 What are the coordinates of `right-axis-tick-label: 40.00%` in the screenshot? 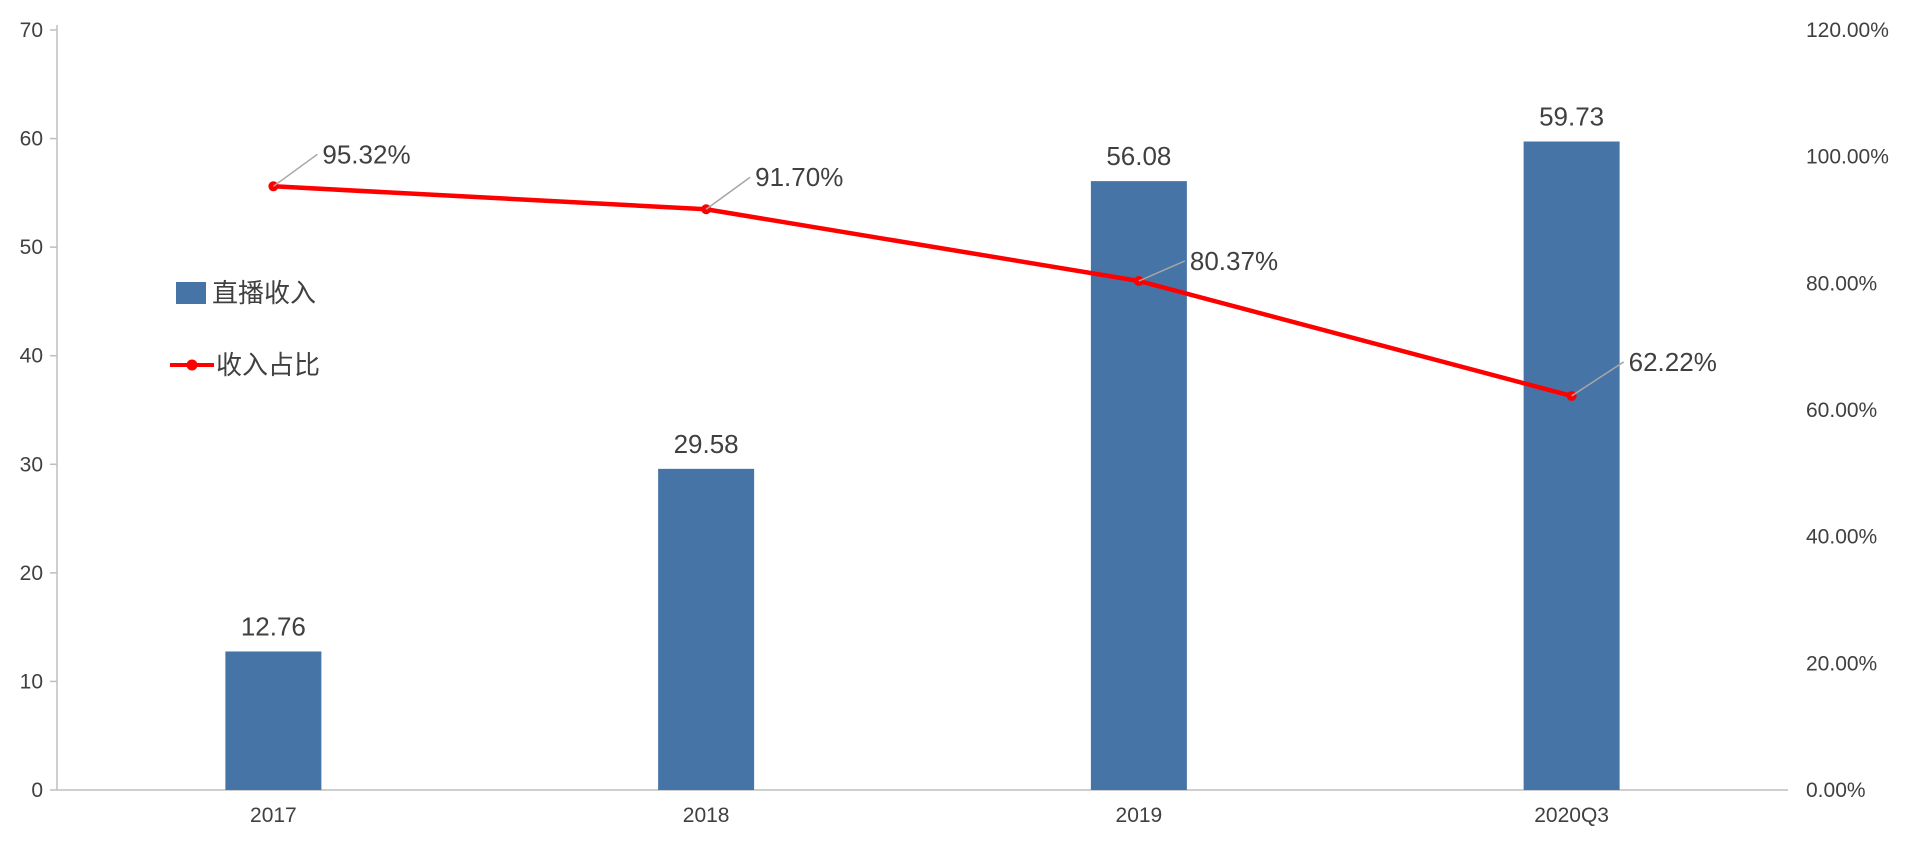 It's located at (1841, 537).